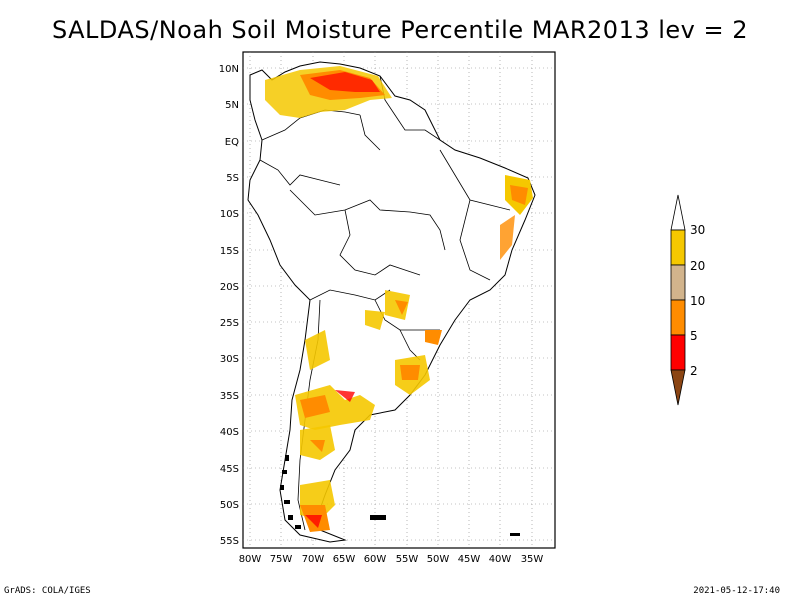 The image size is (800, 600). What do you see at coordinates (532, 559) in the screenshot?
I see `lon-label: 35W` at bounding box center [532, 559].